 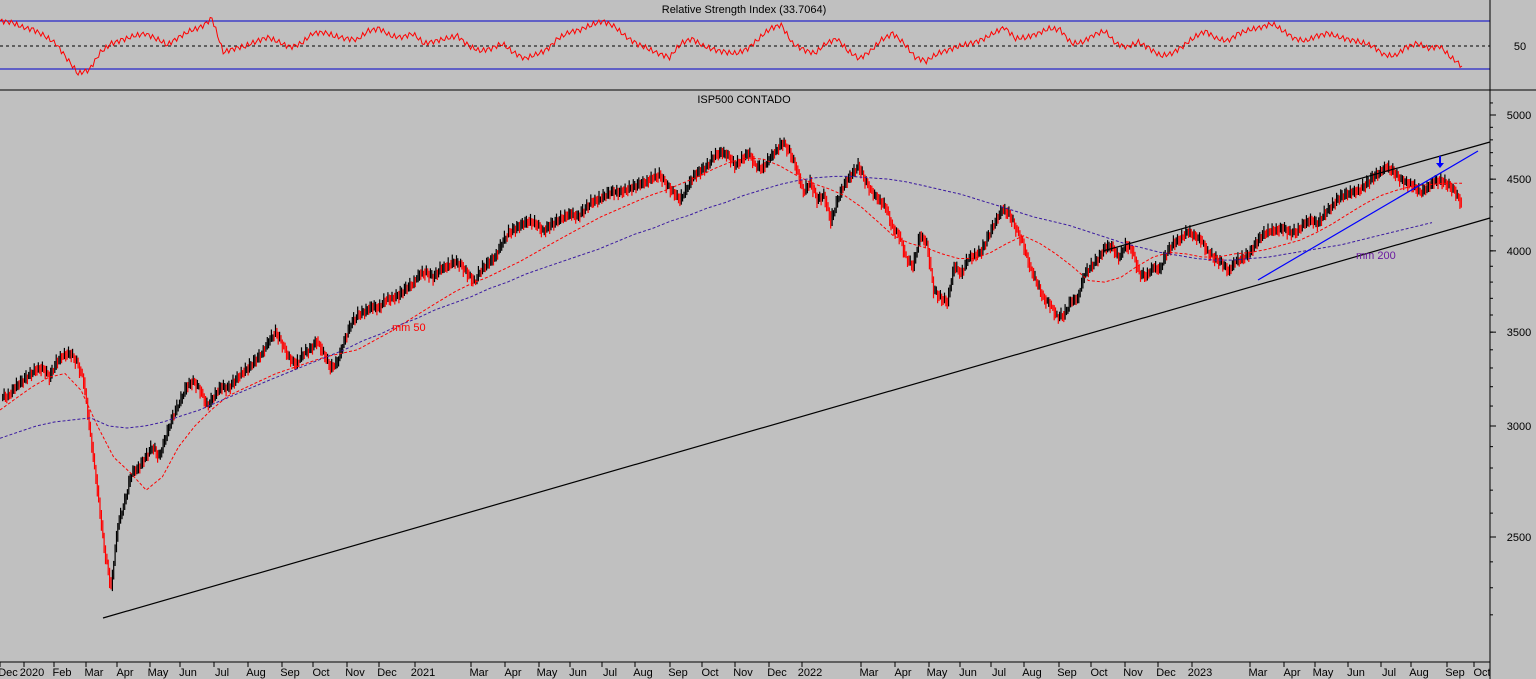 I want to click on time-tick-label: 2020, so click(x=32, y=673).